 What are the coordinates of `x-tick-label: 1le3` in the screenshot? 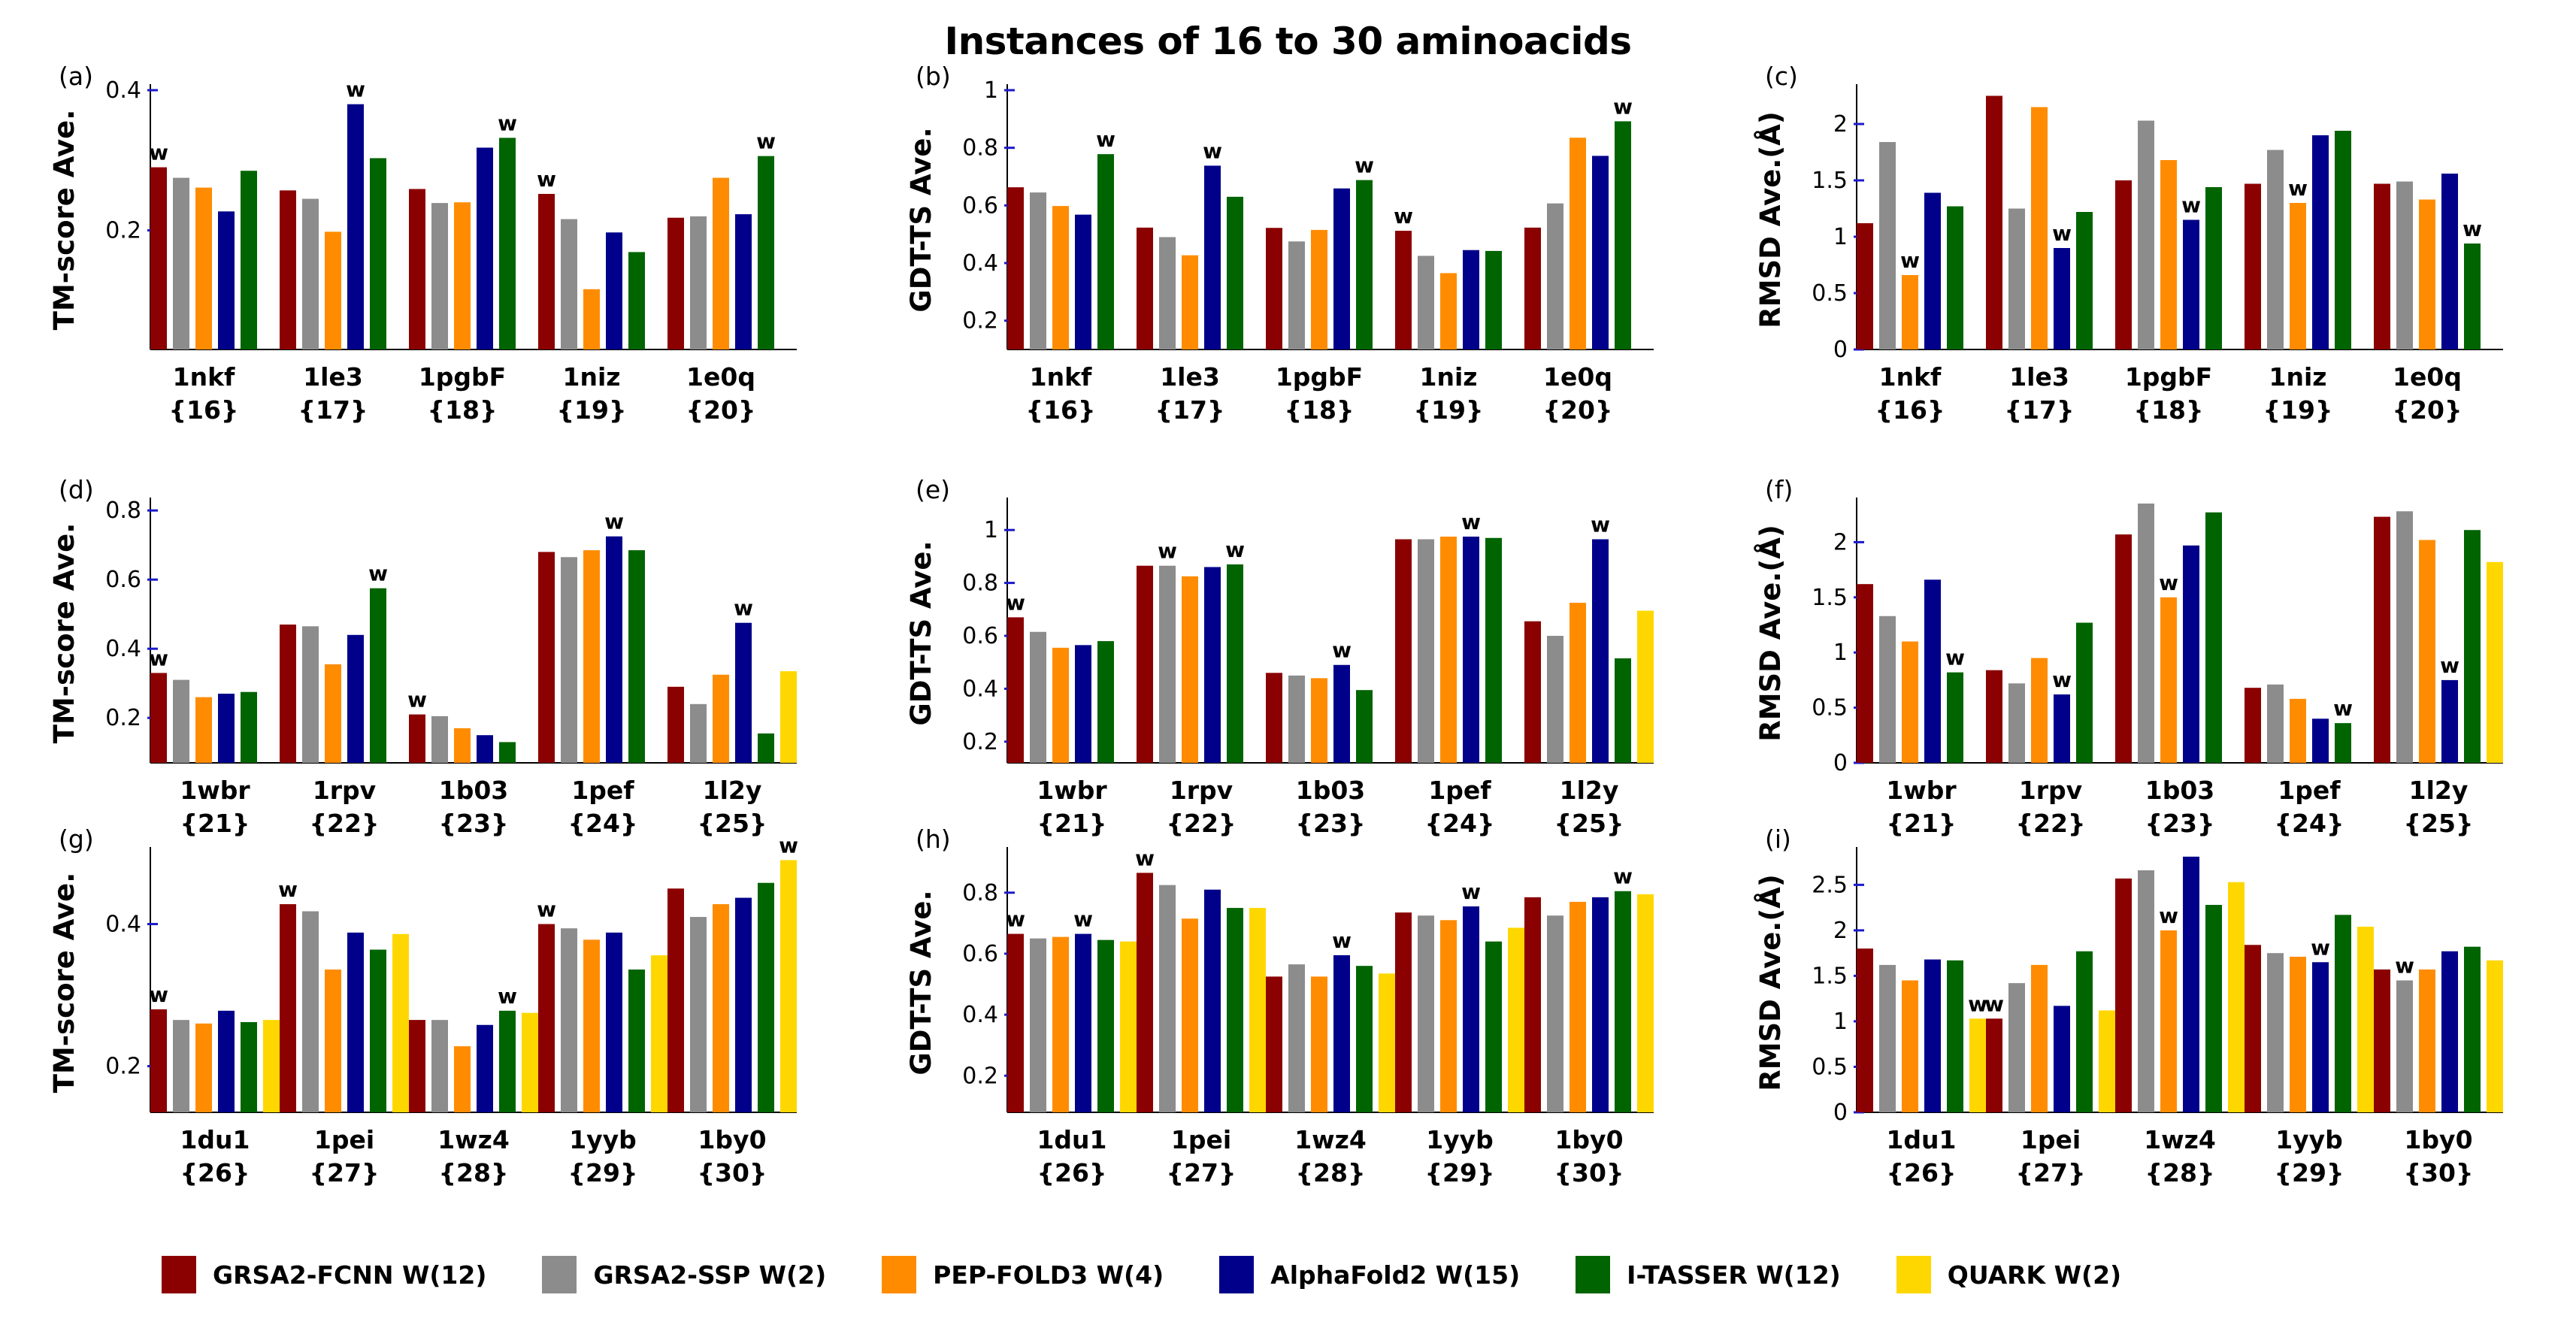 It's located at (2039, 377).